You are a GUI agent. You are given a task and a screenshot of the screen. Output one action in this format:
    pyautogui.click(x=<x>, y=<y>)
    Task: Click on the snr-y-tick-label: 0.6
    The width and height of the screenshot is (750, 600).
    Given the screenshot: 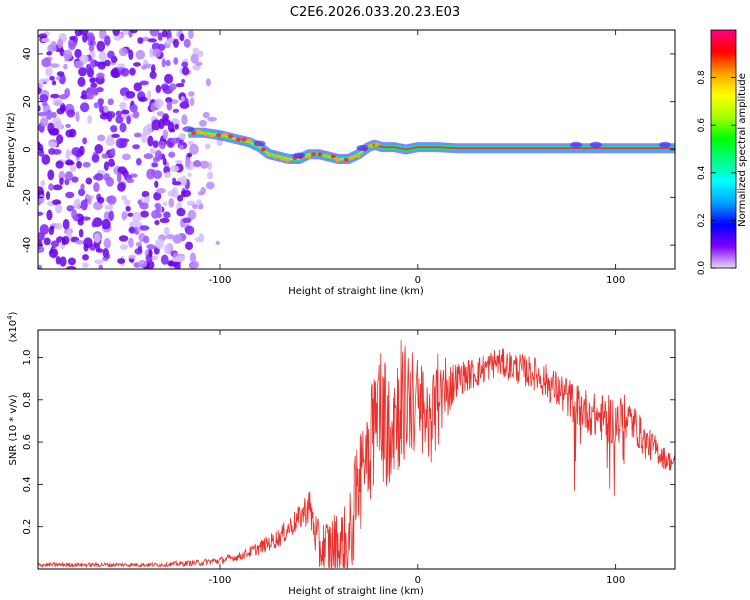 What is the action you would take?
    pyautogui.click(x=27, y=442)
    